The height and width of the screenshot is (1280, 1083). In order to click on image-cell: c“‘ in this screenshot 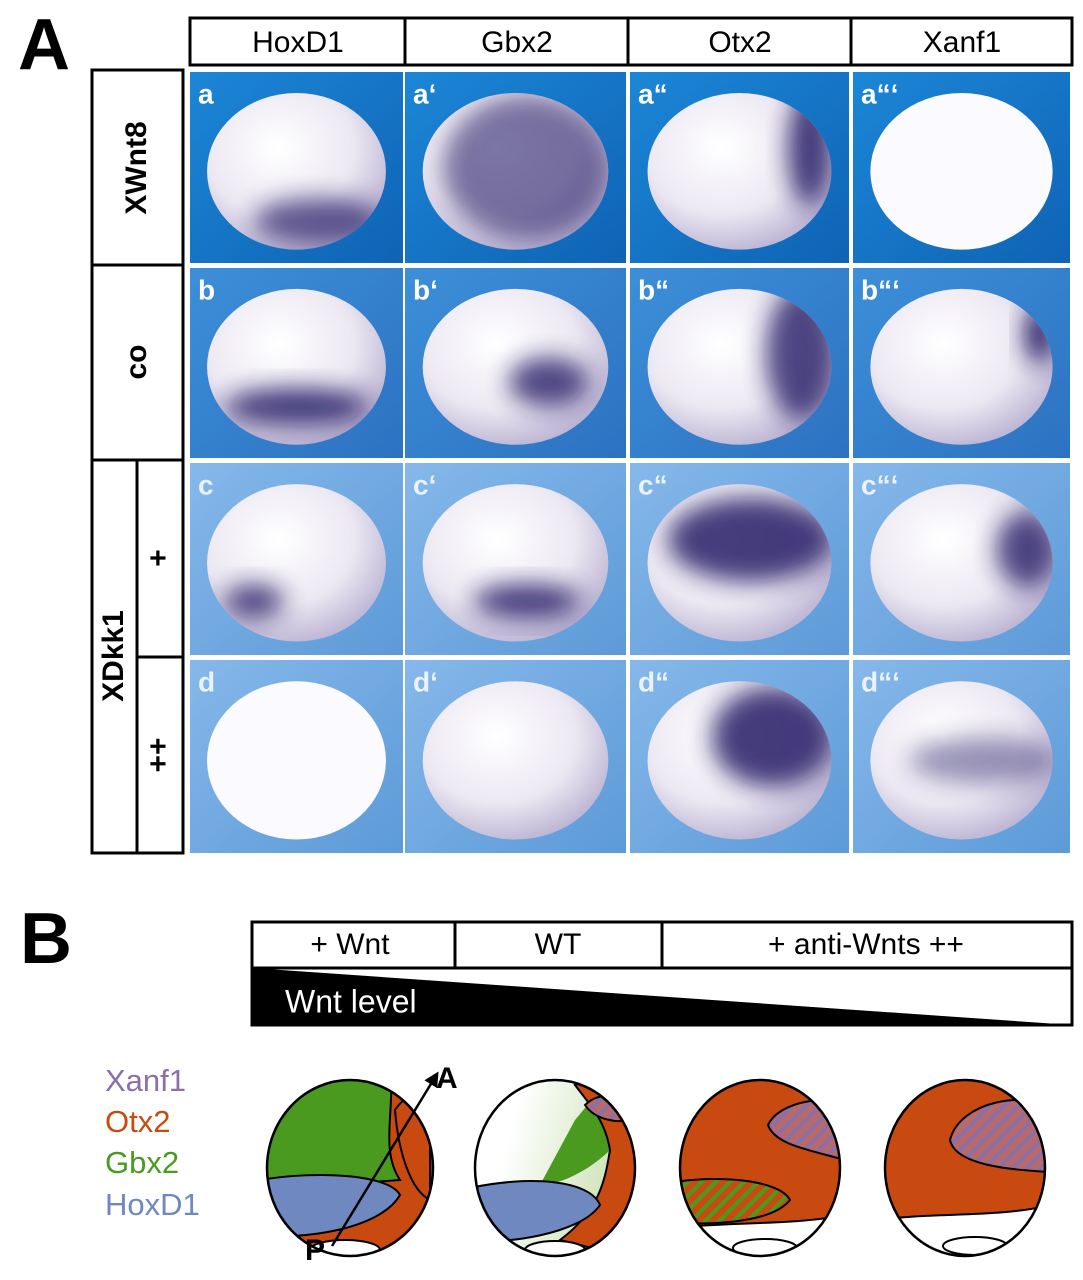, I will do `click(961, 559)`.